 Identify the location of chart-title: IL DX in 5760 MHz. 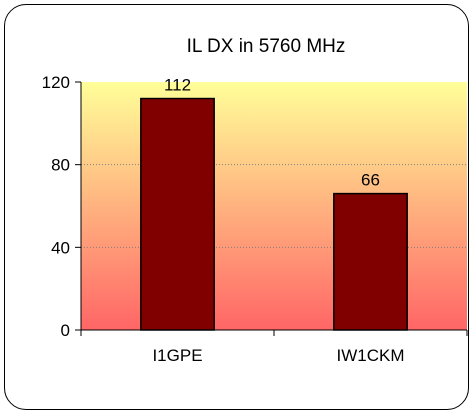
(266, 46).